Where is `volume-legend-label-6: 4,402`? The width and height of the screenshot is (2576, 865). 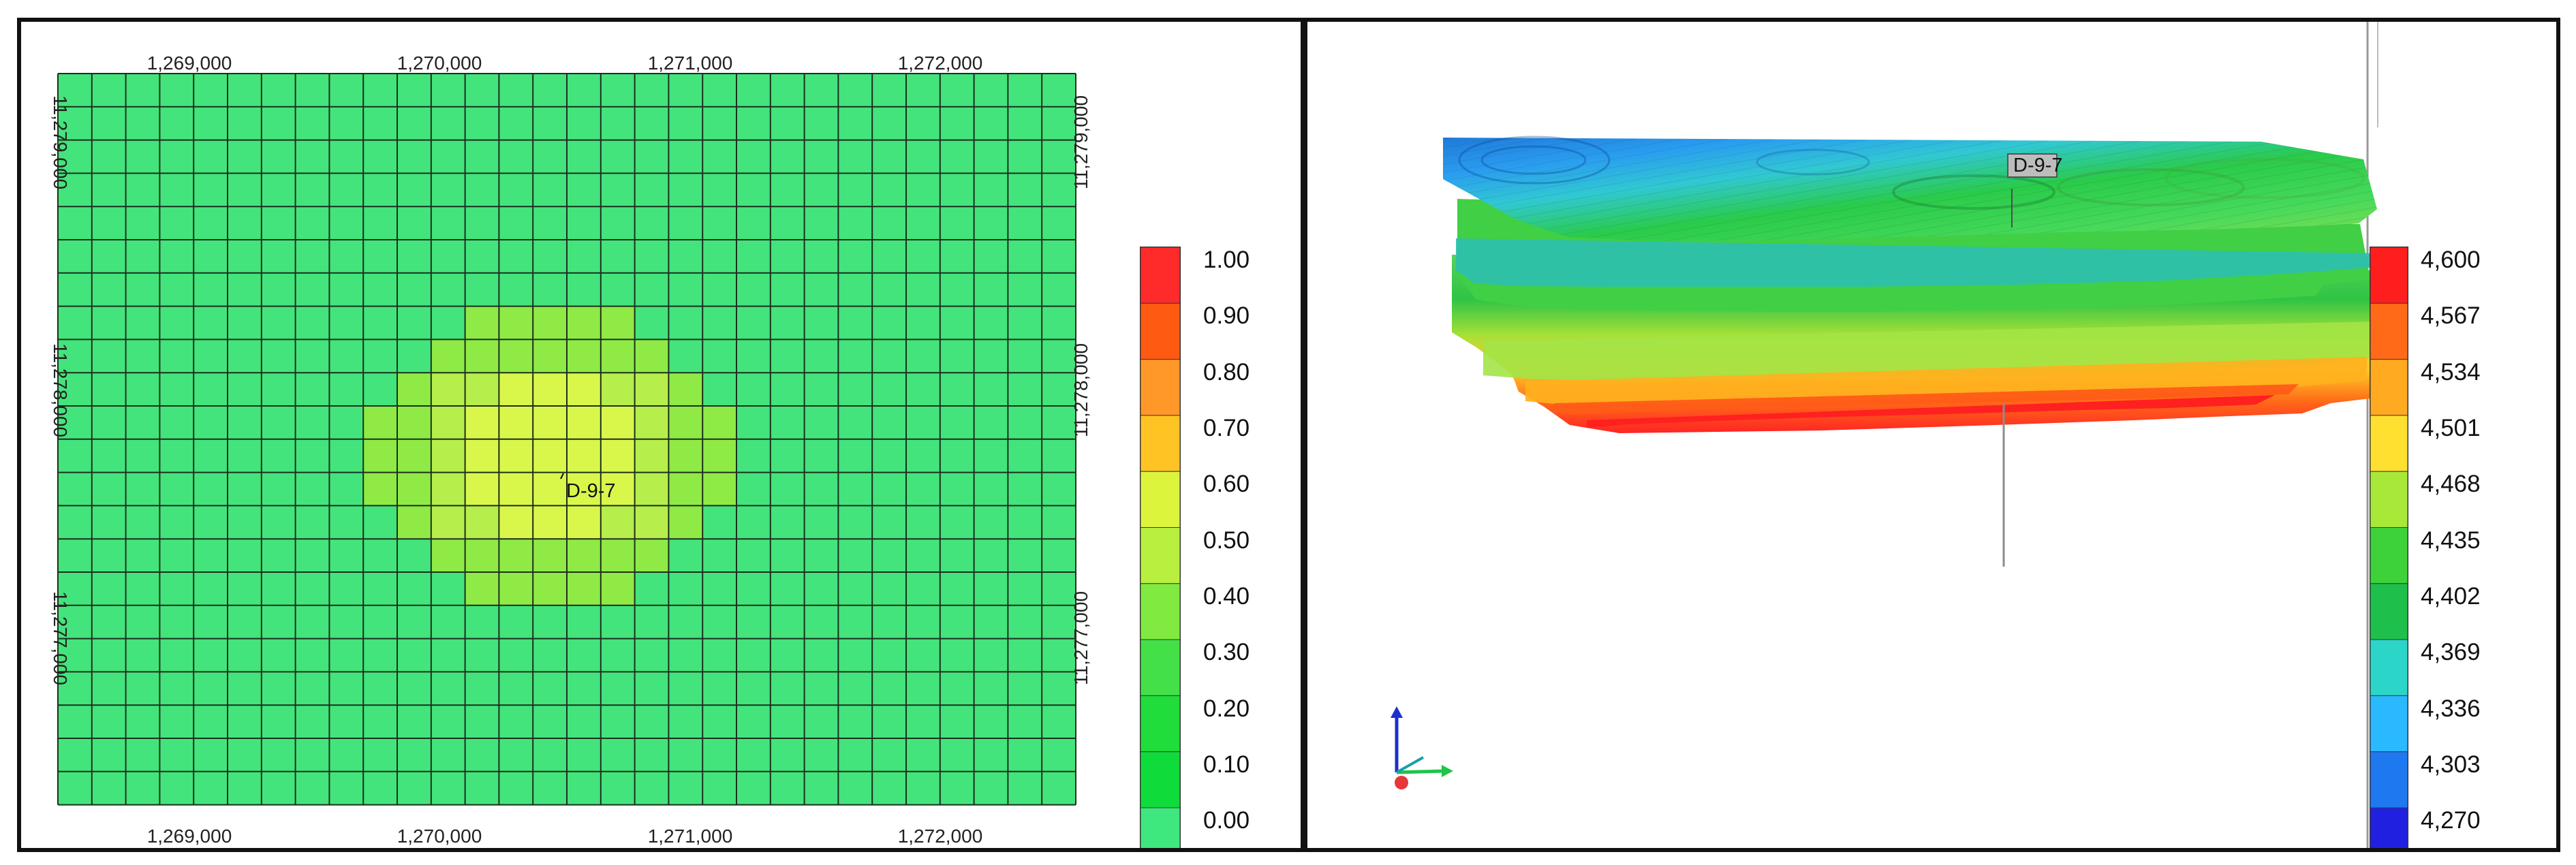 volume-legend-label-6: 4,402 is located at coordinates (2451, 596).